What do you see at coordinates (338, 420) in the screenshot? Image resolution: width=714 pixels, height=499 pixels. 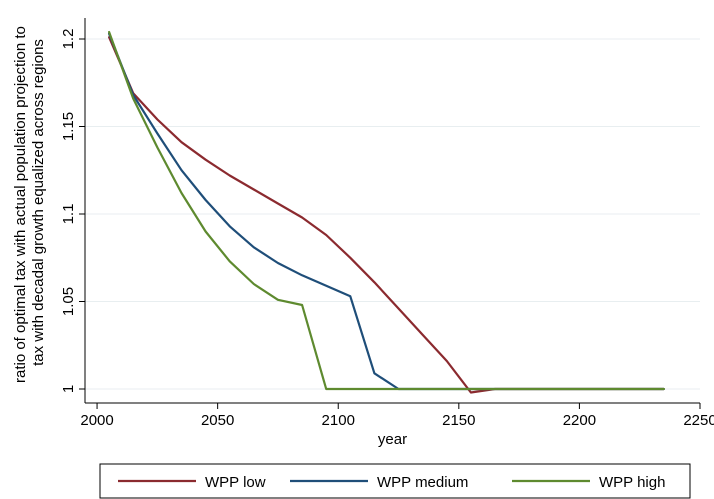 I see `x-tick-label: 2100` at bounding box center [338, 420].